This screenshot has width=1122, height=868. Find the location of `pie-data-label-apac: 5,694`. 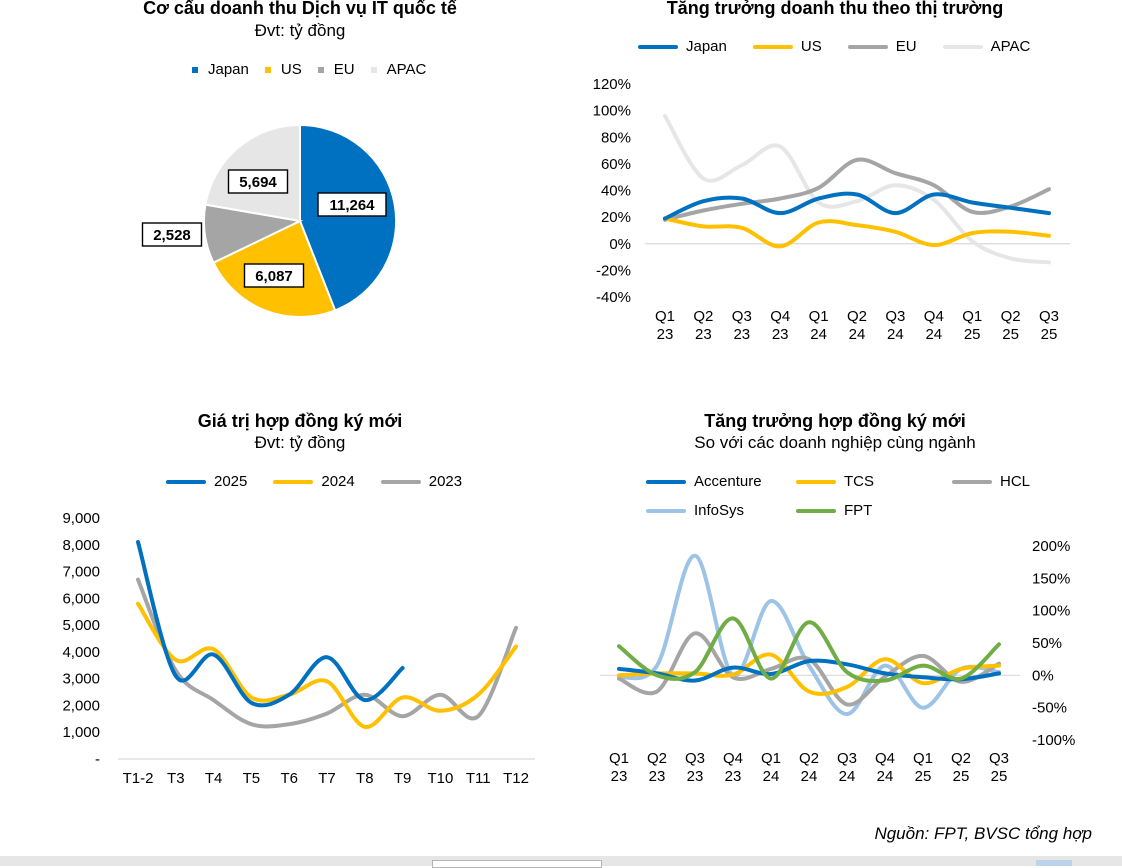

pie-data-label-apac: 5,694 is located at coordinates (258, 182).